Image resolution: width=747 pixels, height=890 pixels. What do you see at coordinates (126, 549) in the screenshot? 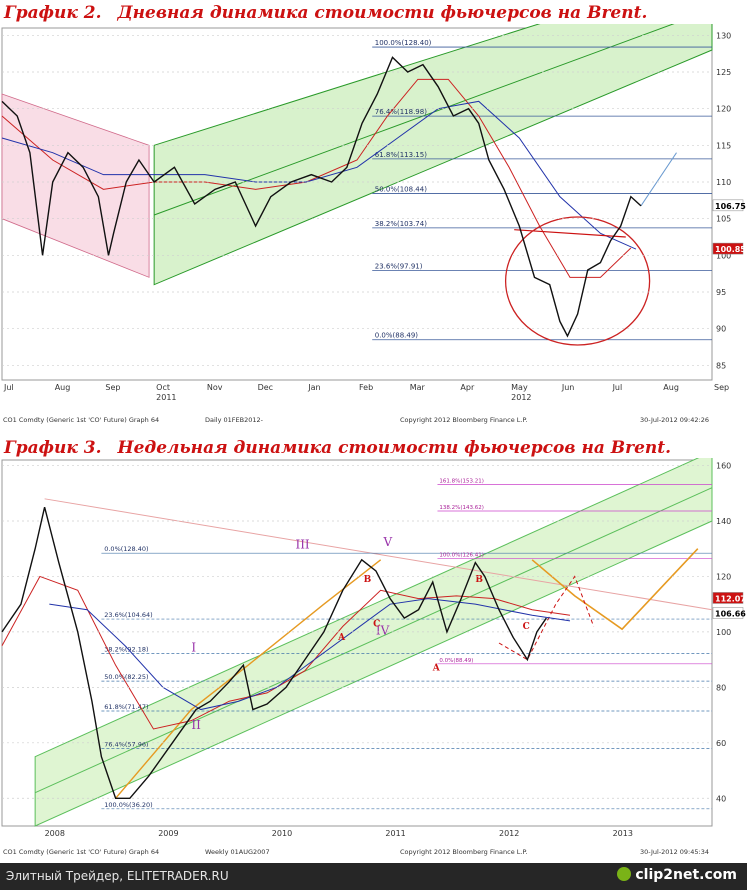
I see `fib-label: 0.0%(128.40)` at bounding box center [126, 549].